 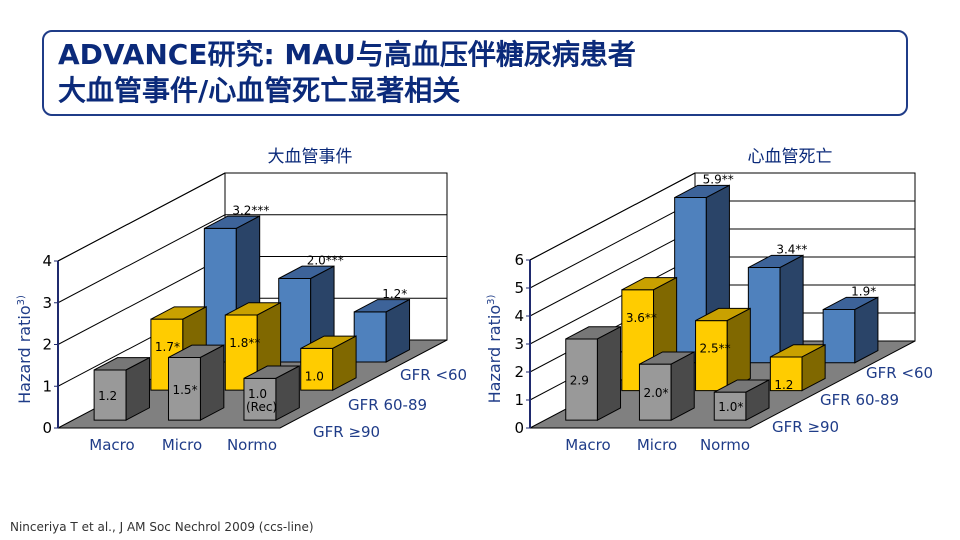 I want to click on title-line-1: ADVANCE研究: MAU与高血压伴糖尿病患者, so click(x=347, y=54).